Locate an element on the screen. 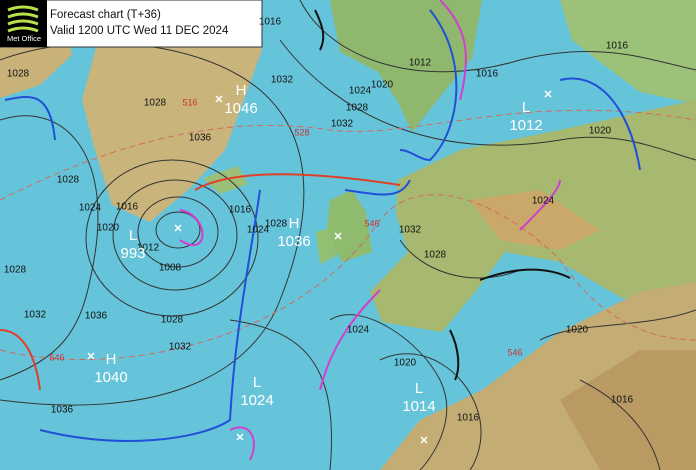 The width and height of the screenshot is (696, 470). thickness-label: 528 is located at coordinates (301, 132).